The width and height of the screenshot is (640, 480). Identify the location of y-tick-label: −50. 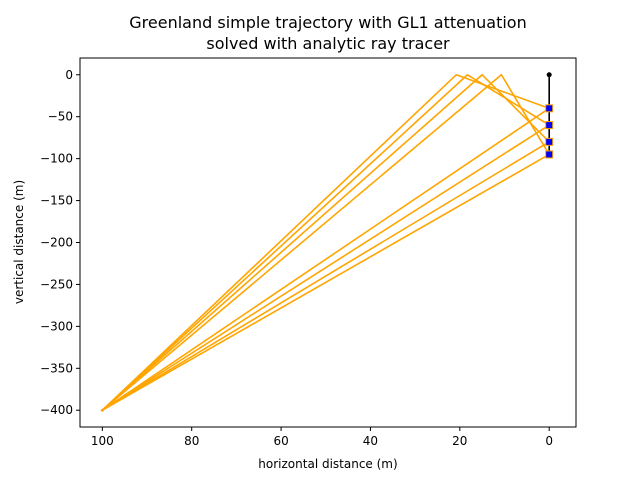
(60, 117).